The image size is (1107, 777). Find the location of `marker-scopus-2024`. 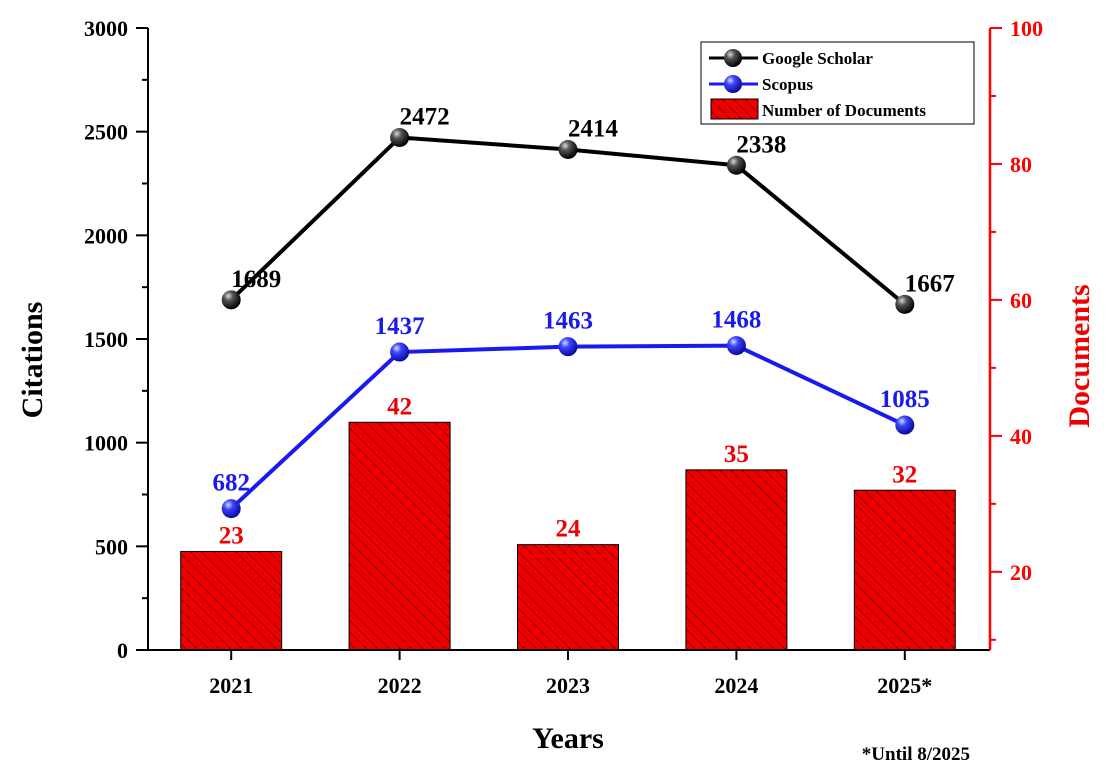

marker-scopus-2024 is located at coordinates (736, 346).